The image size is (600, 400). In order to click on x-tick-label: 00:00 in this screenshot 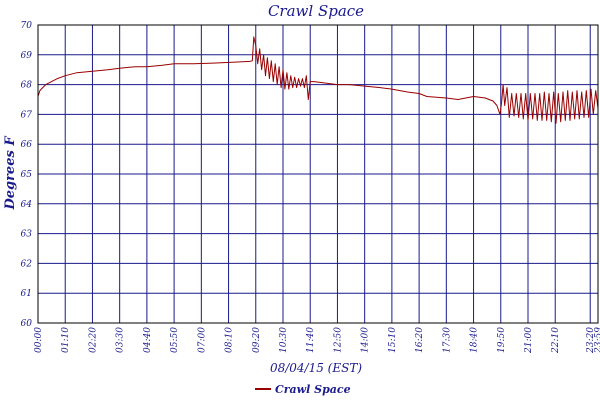, I will do `click(39, 340)`.